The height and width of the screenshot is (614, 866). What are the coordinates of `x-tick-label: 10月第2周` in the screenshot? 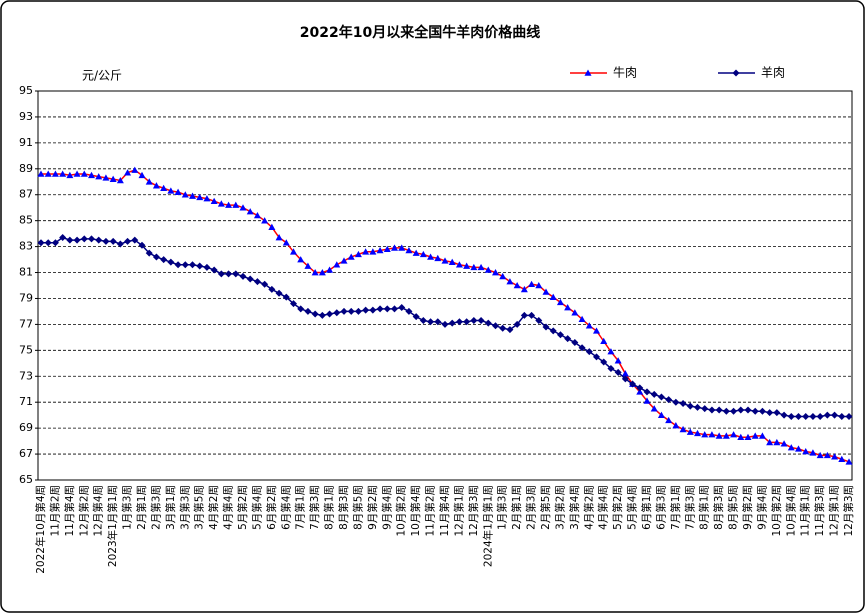 It's located at (776, 511).